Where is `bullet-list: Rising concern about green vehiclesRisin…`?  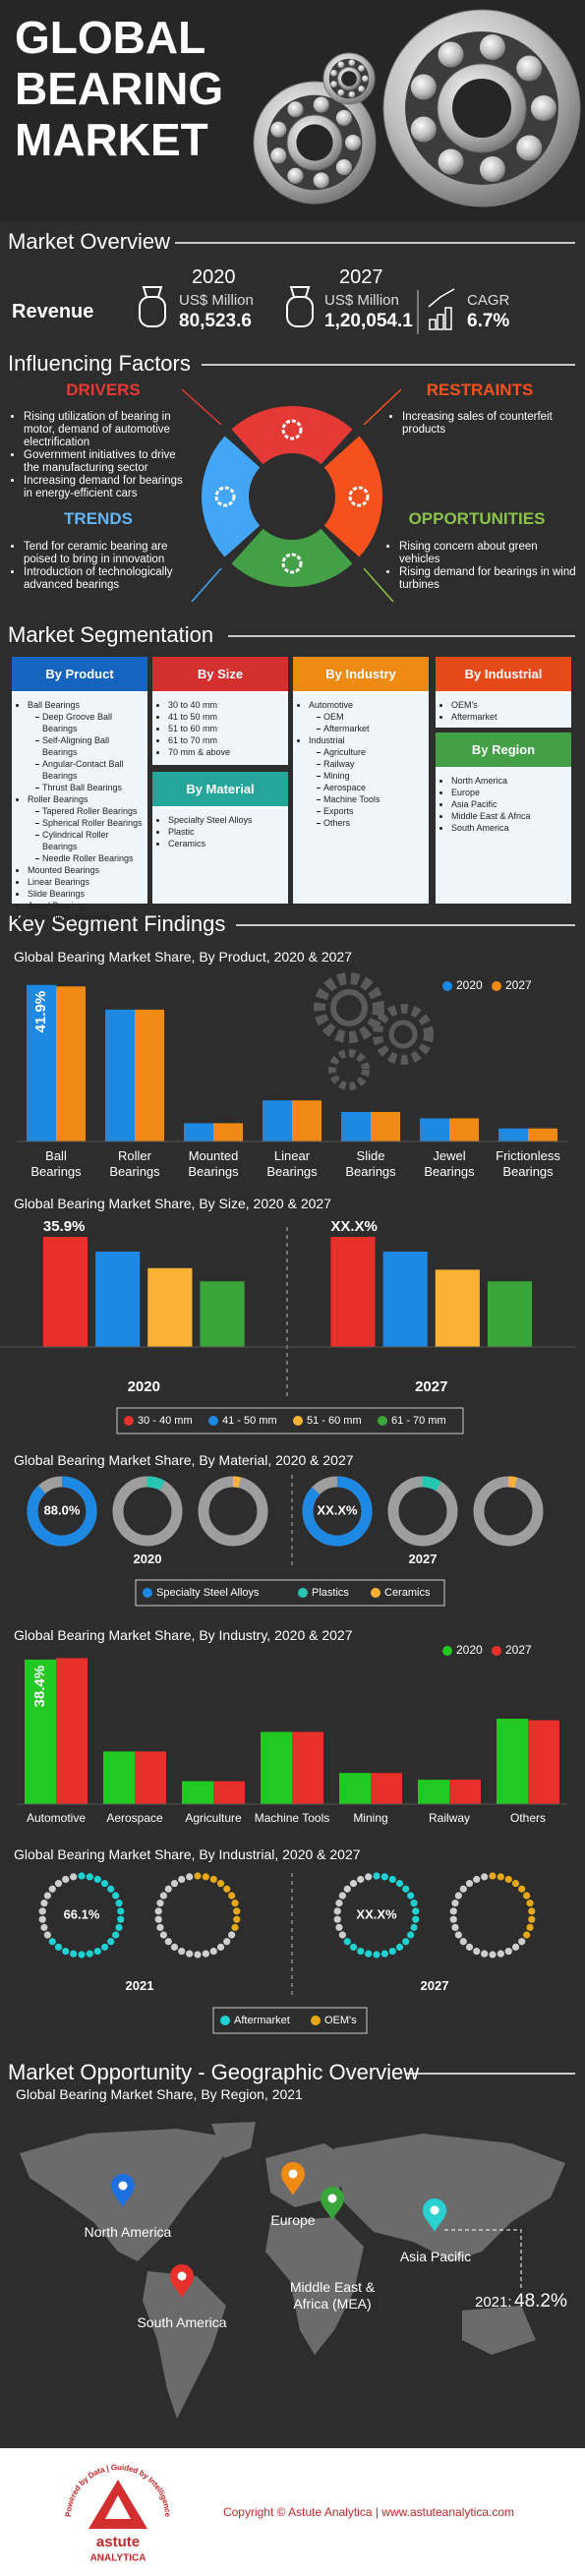
bullet-list: Rising concern about green vehiclesRisin… is located at coordinates (482, 566).